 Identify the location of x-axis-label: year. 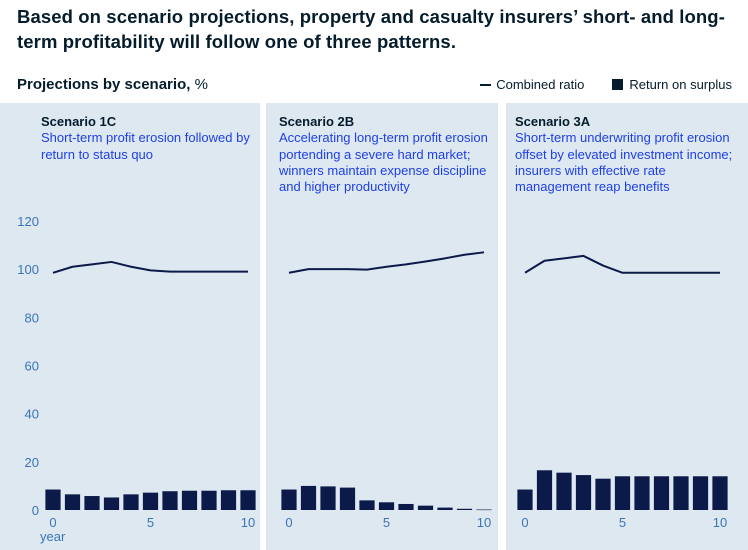
(53, 536).